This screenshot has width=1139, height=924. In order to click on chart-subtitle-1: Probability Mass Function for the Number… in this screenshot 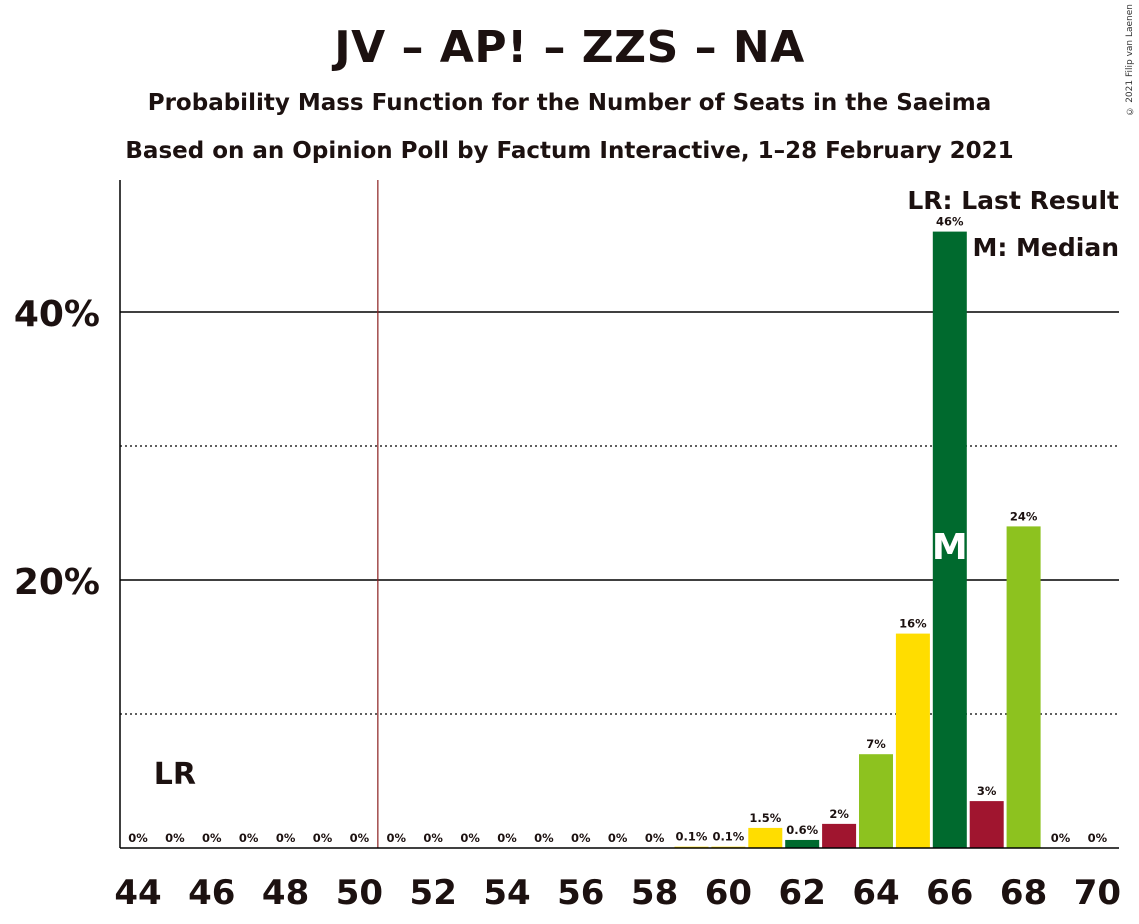, I will do `click(569, 103)`.